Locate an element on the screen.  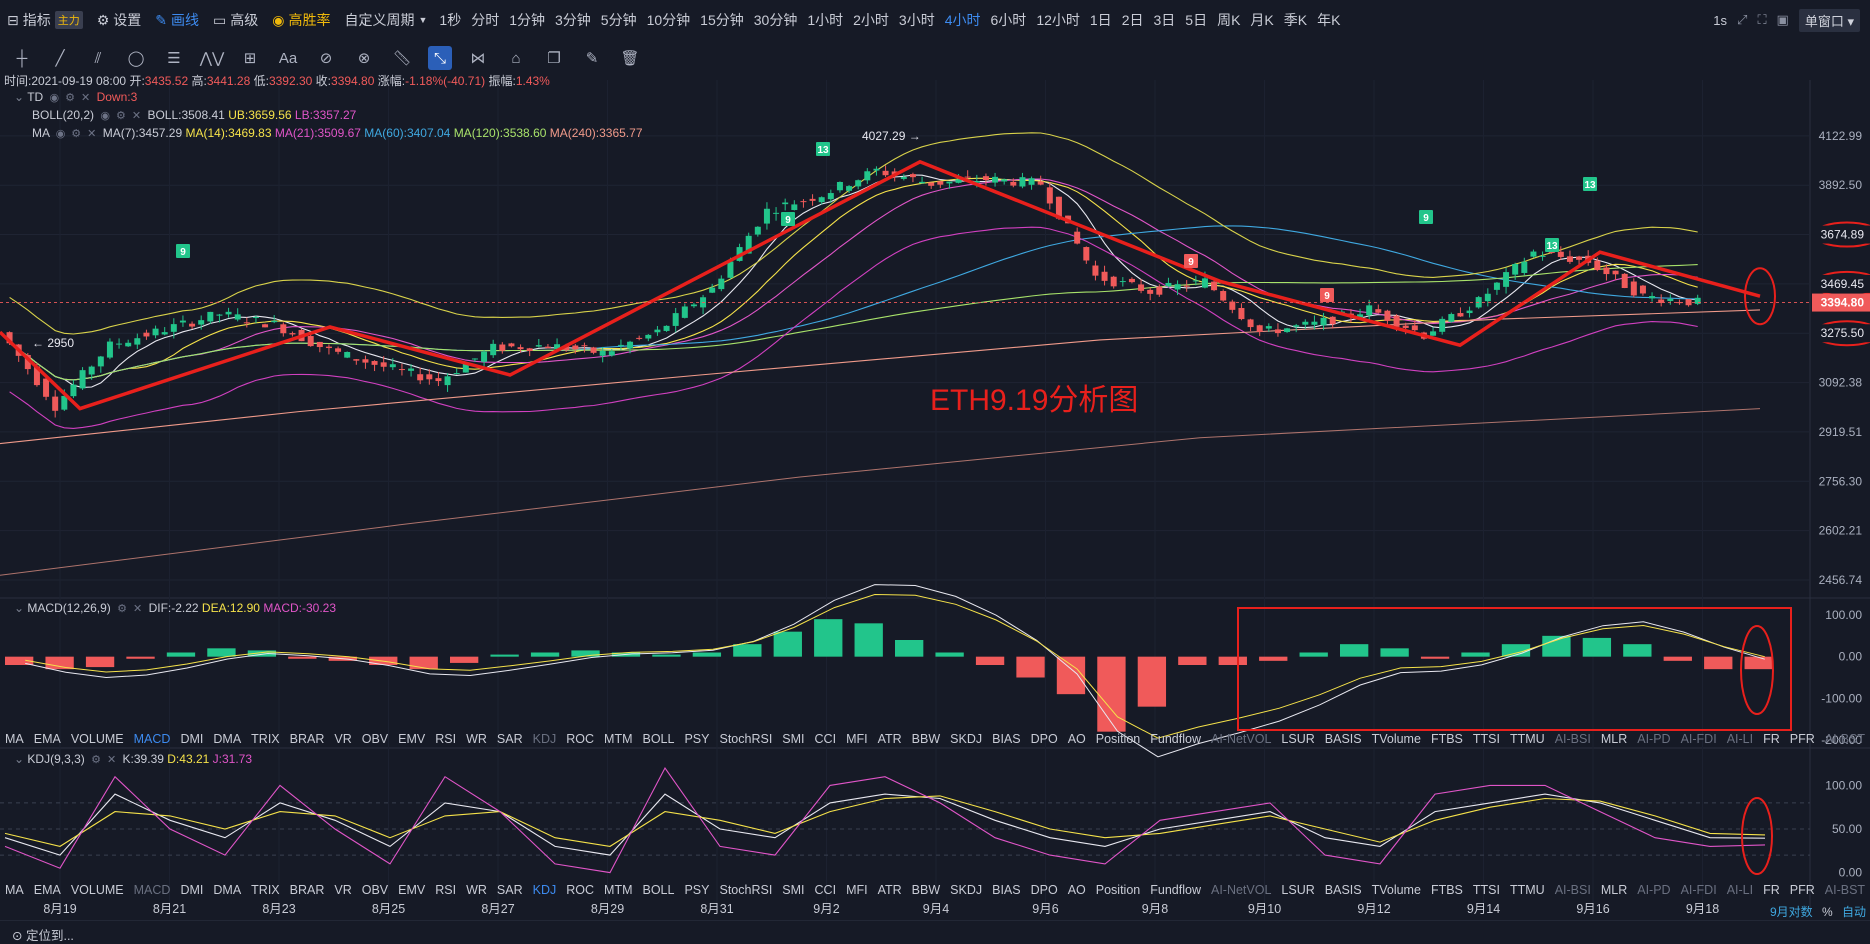
period-13: 12小时 is located at coordinates (1058, 20).